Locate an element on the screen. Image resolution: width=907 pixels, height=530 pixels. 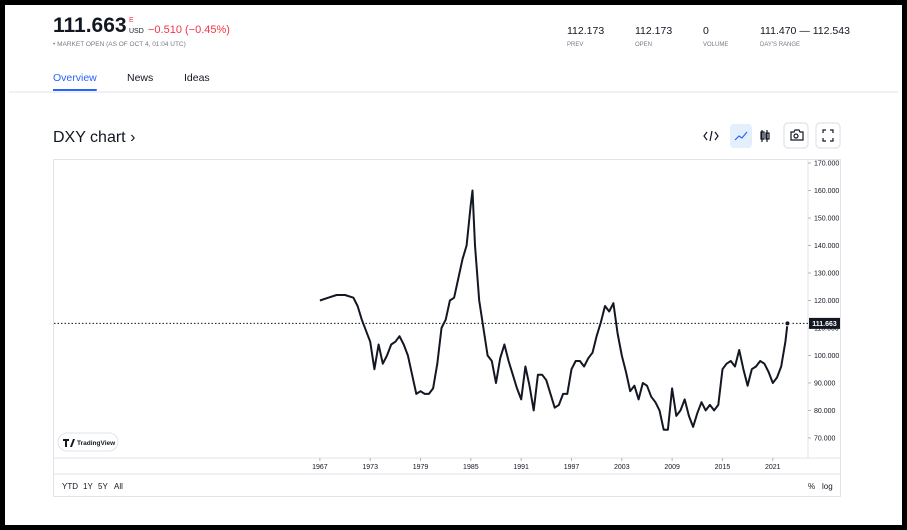
x-tick-label: 1991 is located at coordinates (521, 467).